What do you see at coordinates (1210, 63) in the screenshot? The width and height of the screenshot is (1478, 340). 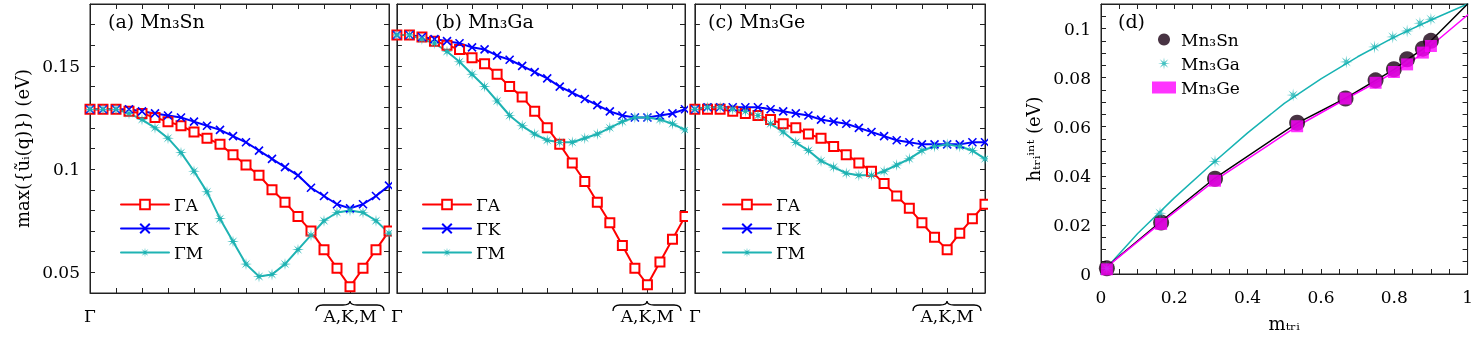 I see `legend-label: Mn₃Ga` at bounding box center [1210, 63].